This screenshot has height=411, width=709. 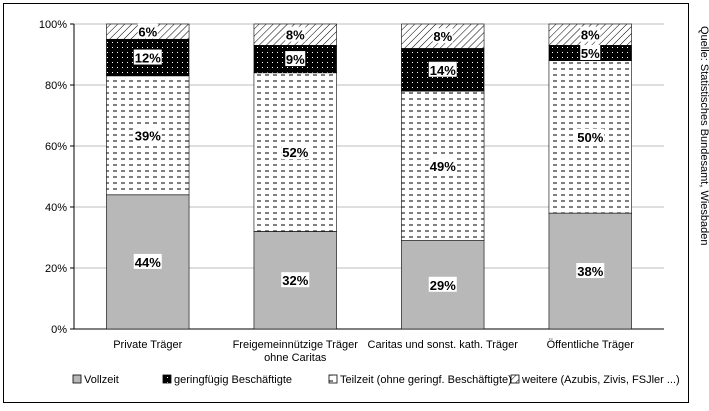 What do you see at coordinates (53, 25) in the screenshot?
I see `y-tick-label: 100%` at bounding box center [53, 25].